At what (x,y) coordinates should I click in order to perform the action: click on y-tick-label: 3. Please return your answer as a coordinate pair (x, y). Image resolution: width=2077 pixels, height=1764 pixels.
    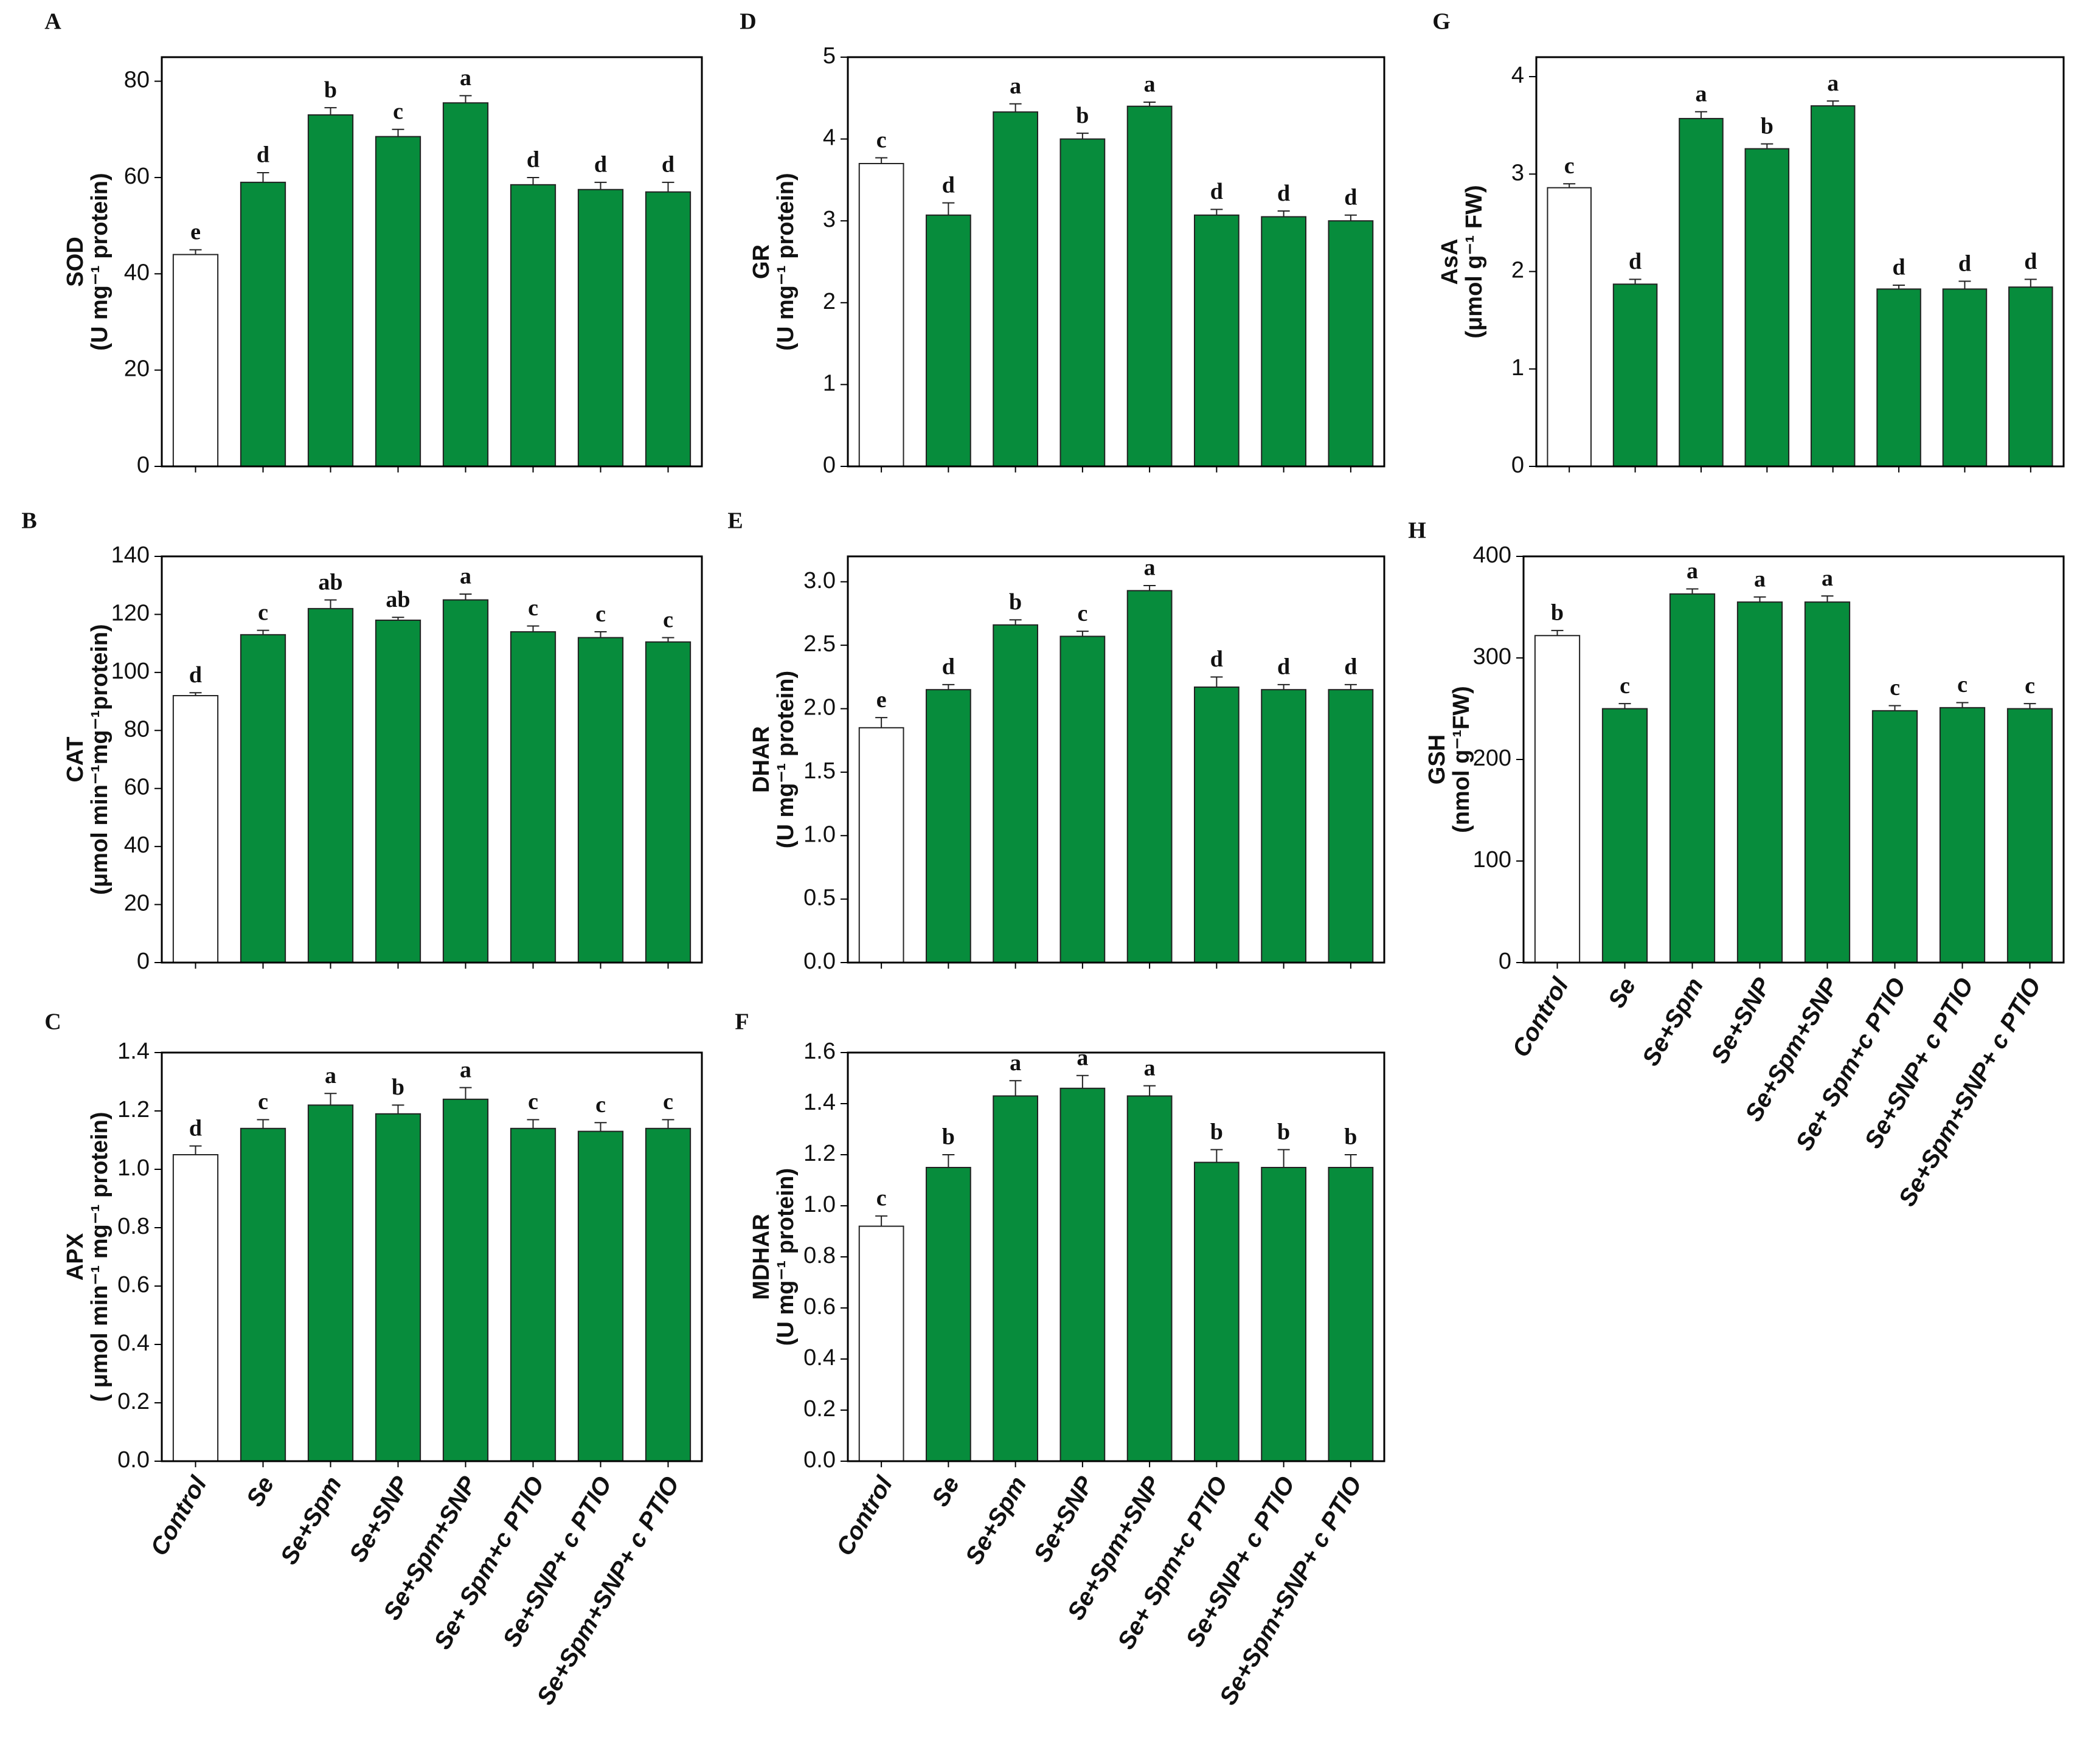
    Looking at the image, I should click on (1517, 172).